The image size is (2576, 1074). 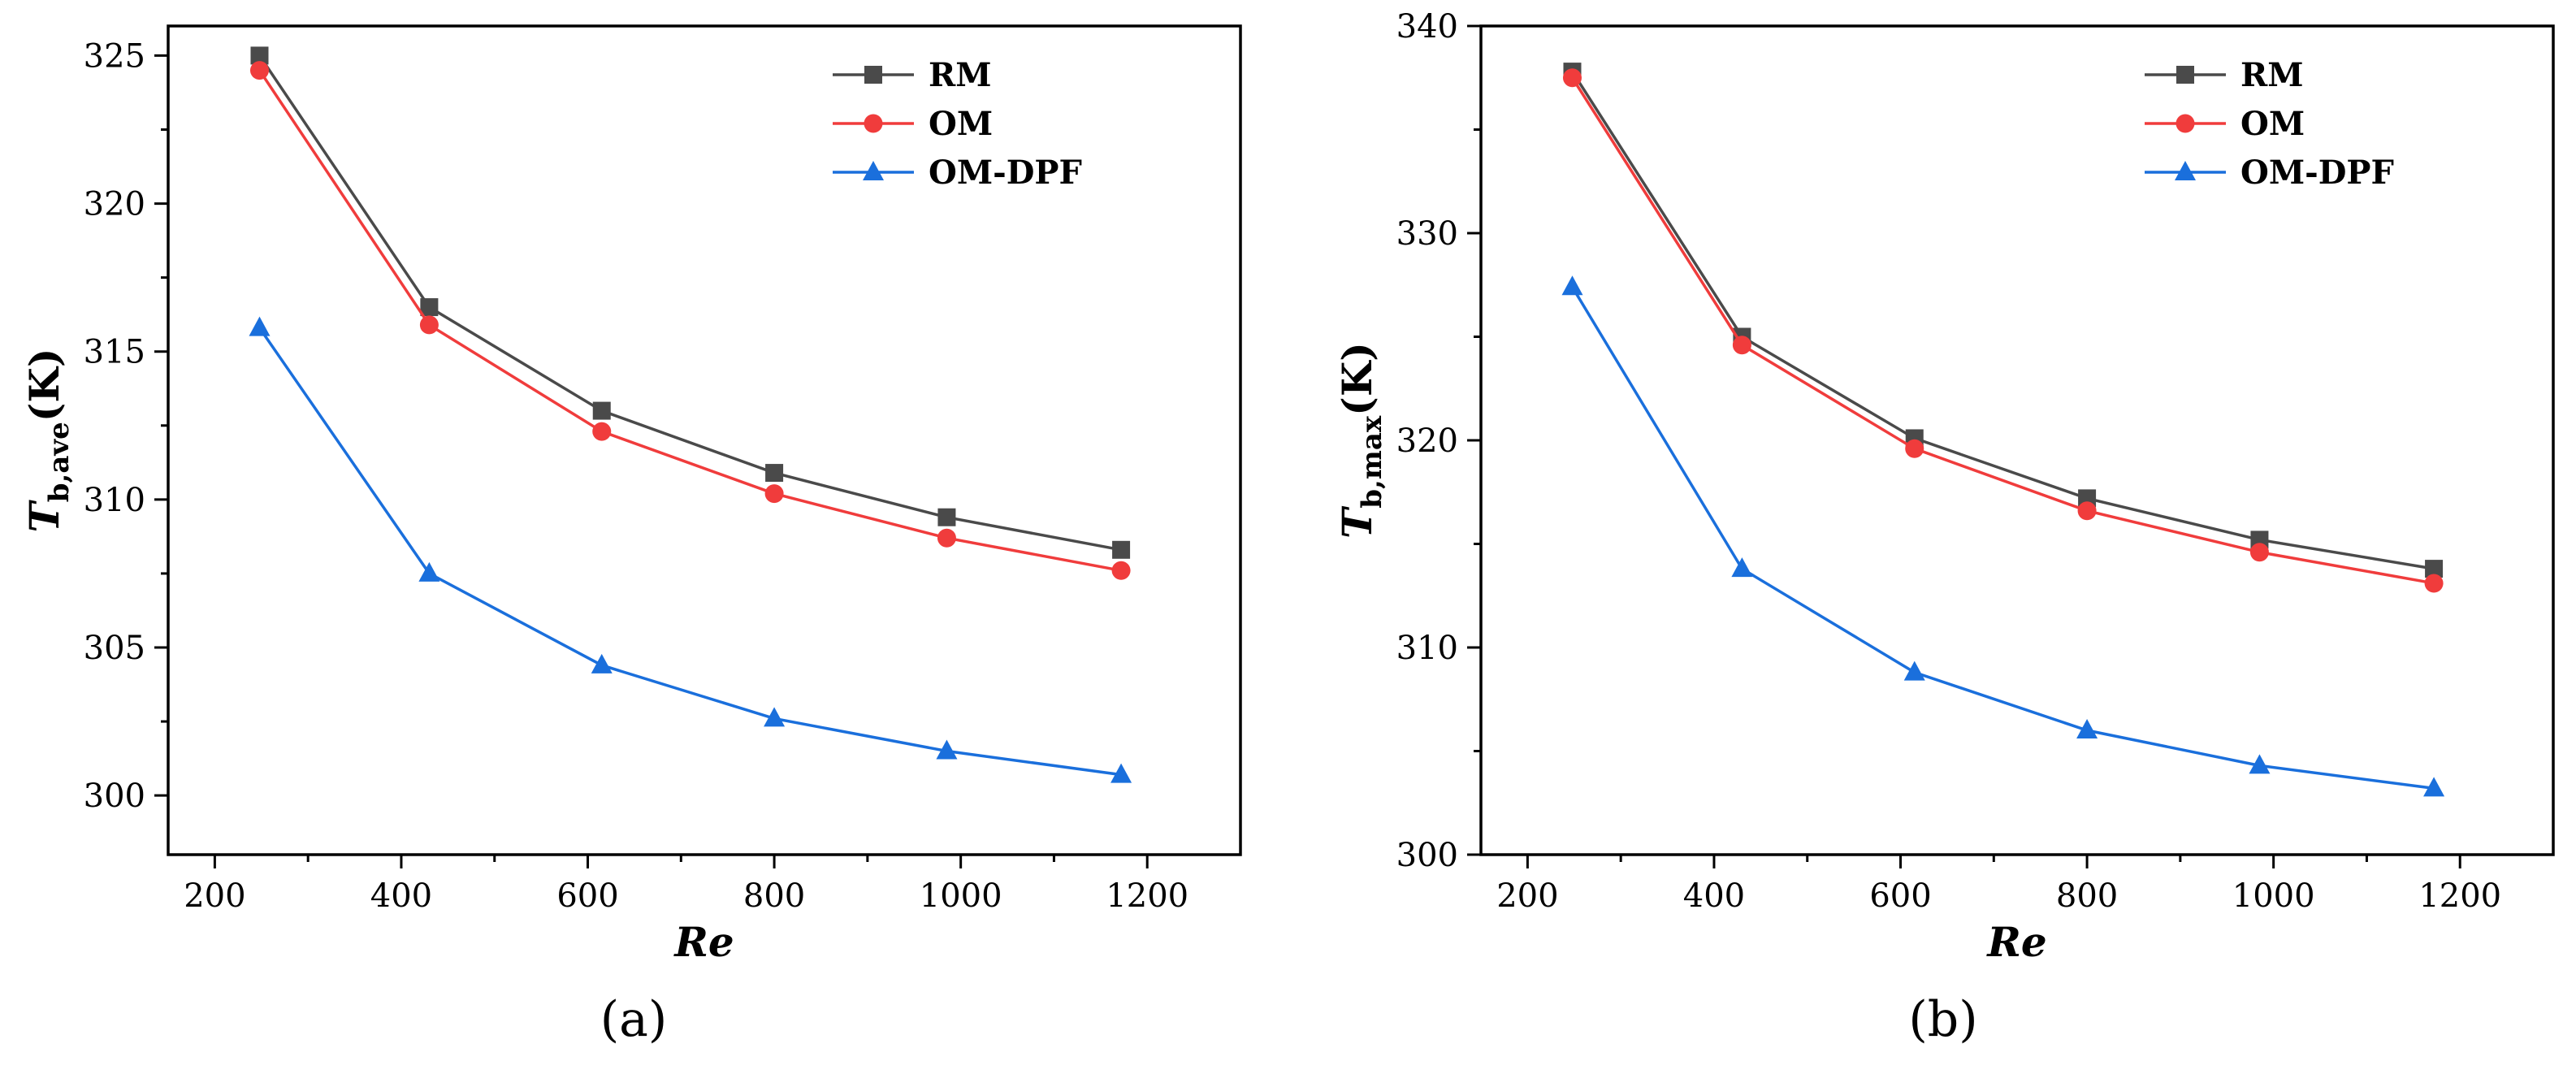 I want to click on y-tick-label: 325, so click(x=114, y=56).